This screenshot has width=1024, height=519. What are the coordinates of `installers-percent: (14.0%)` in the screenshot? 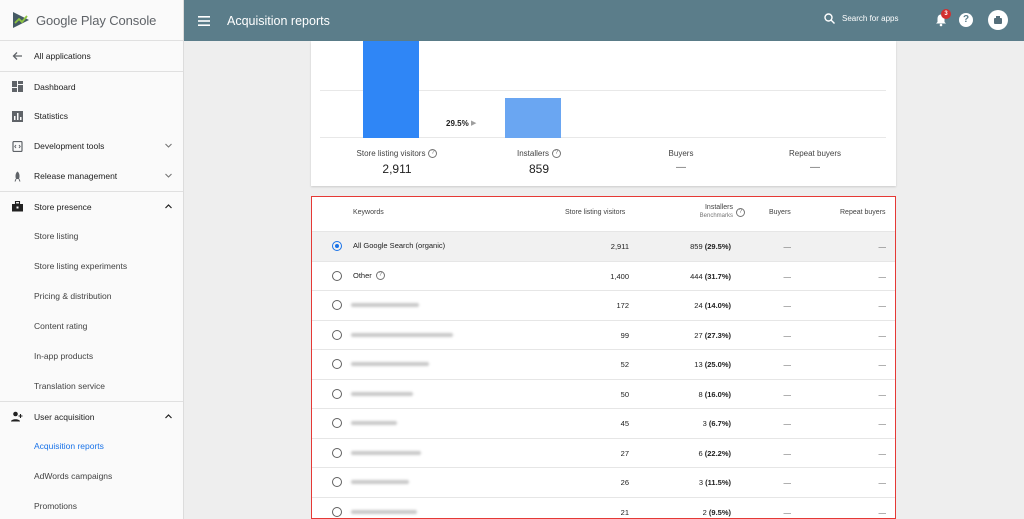 It's located at (717, 305).